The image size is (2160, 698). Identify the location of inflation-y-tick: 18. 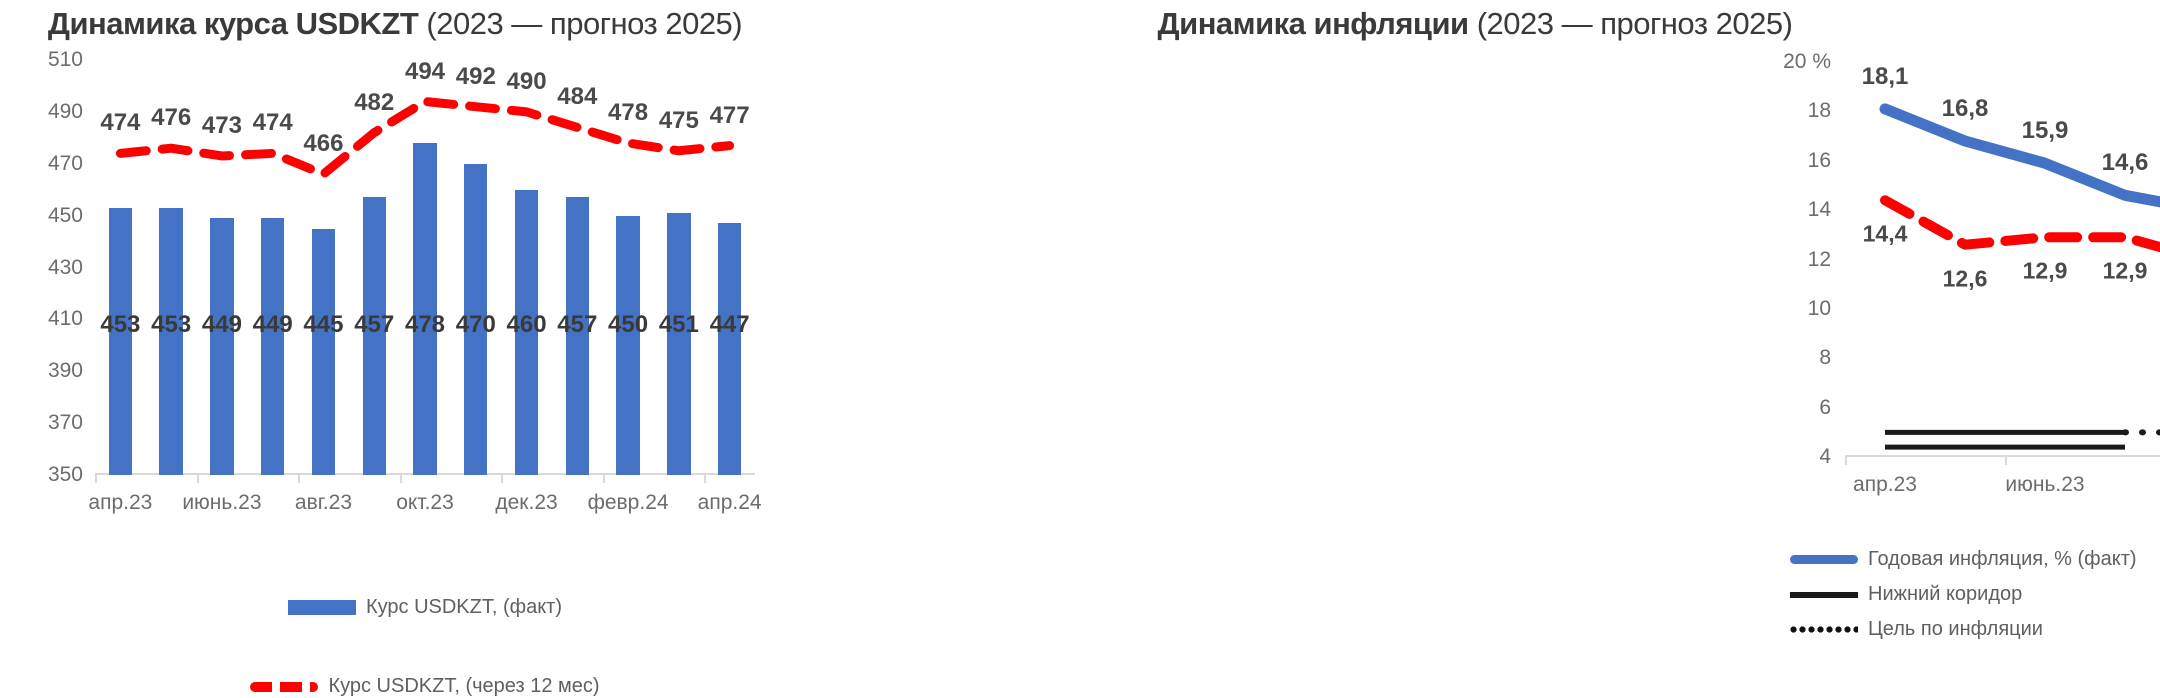
(1819, 111).